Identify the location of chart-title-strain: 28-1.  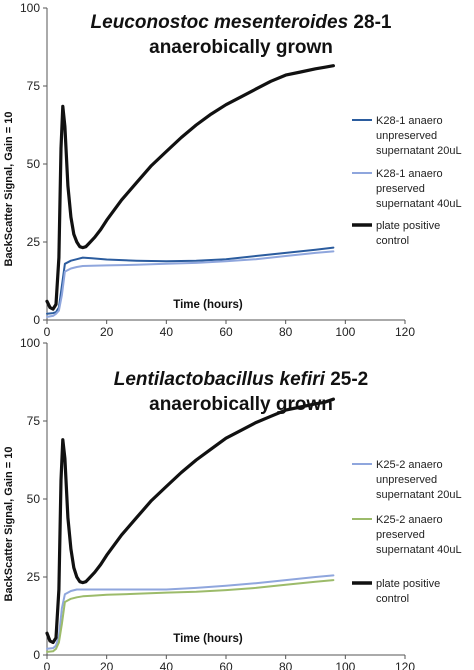
(370, 22).